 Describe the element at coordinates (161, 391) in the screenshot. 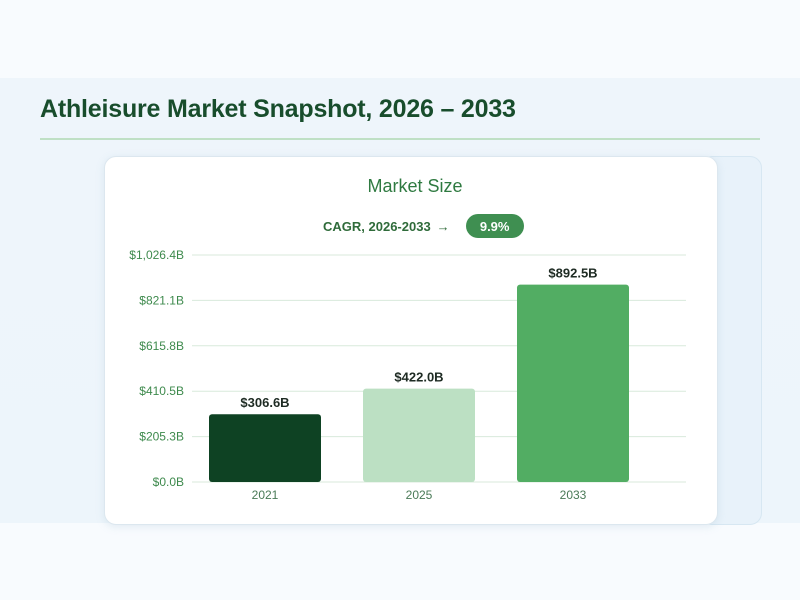

I see `y-tick-label: $410.5B` at that location.